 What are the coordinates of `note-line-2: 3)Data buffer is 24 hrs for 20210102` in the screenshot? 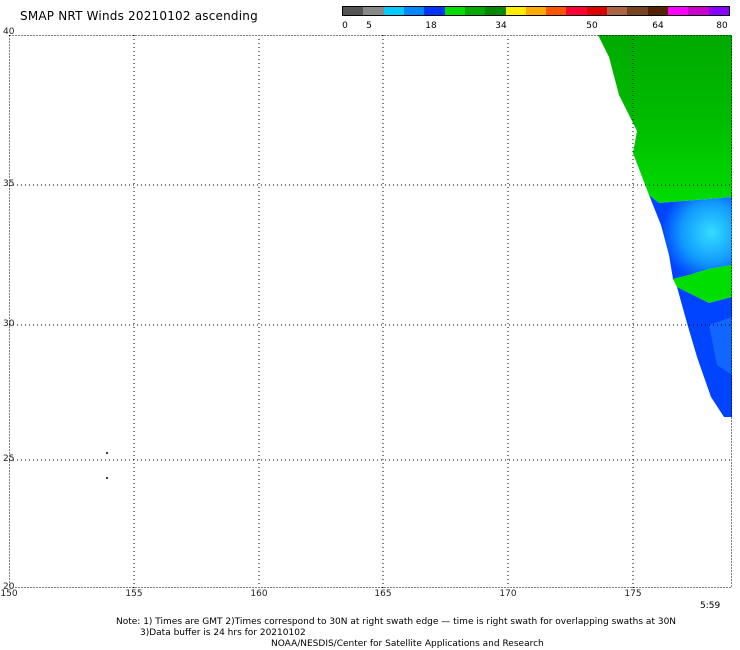 It's located at (223, 633).